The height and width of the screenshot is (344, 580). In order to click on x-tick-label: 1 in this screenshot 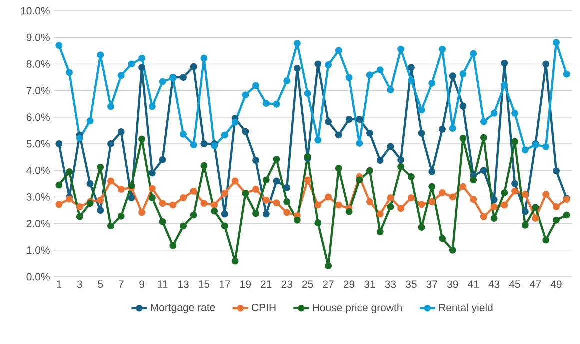, I will do `click(59, 284)`.